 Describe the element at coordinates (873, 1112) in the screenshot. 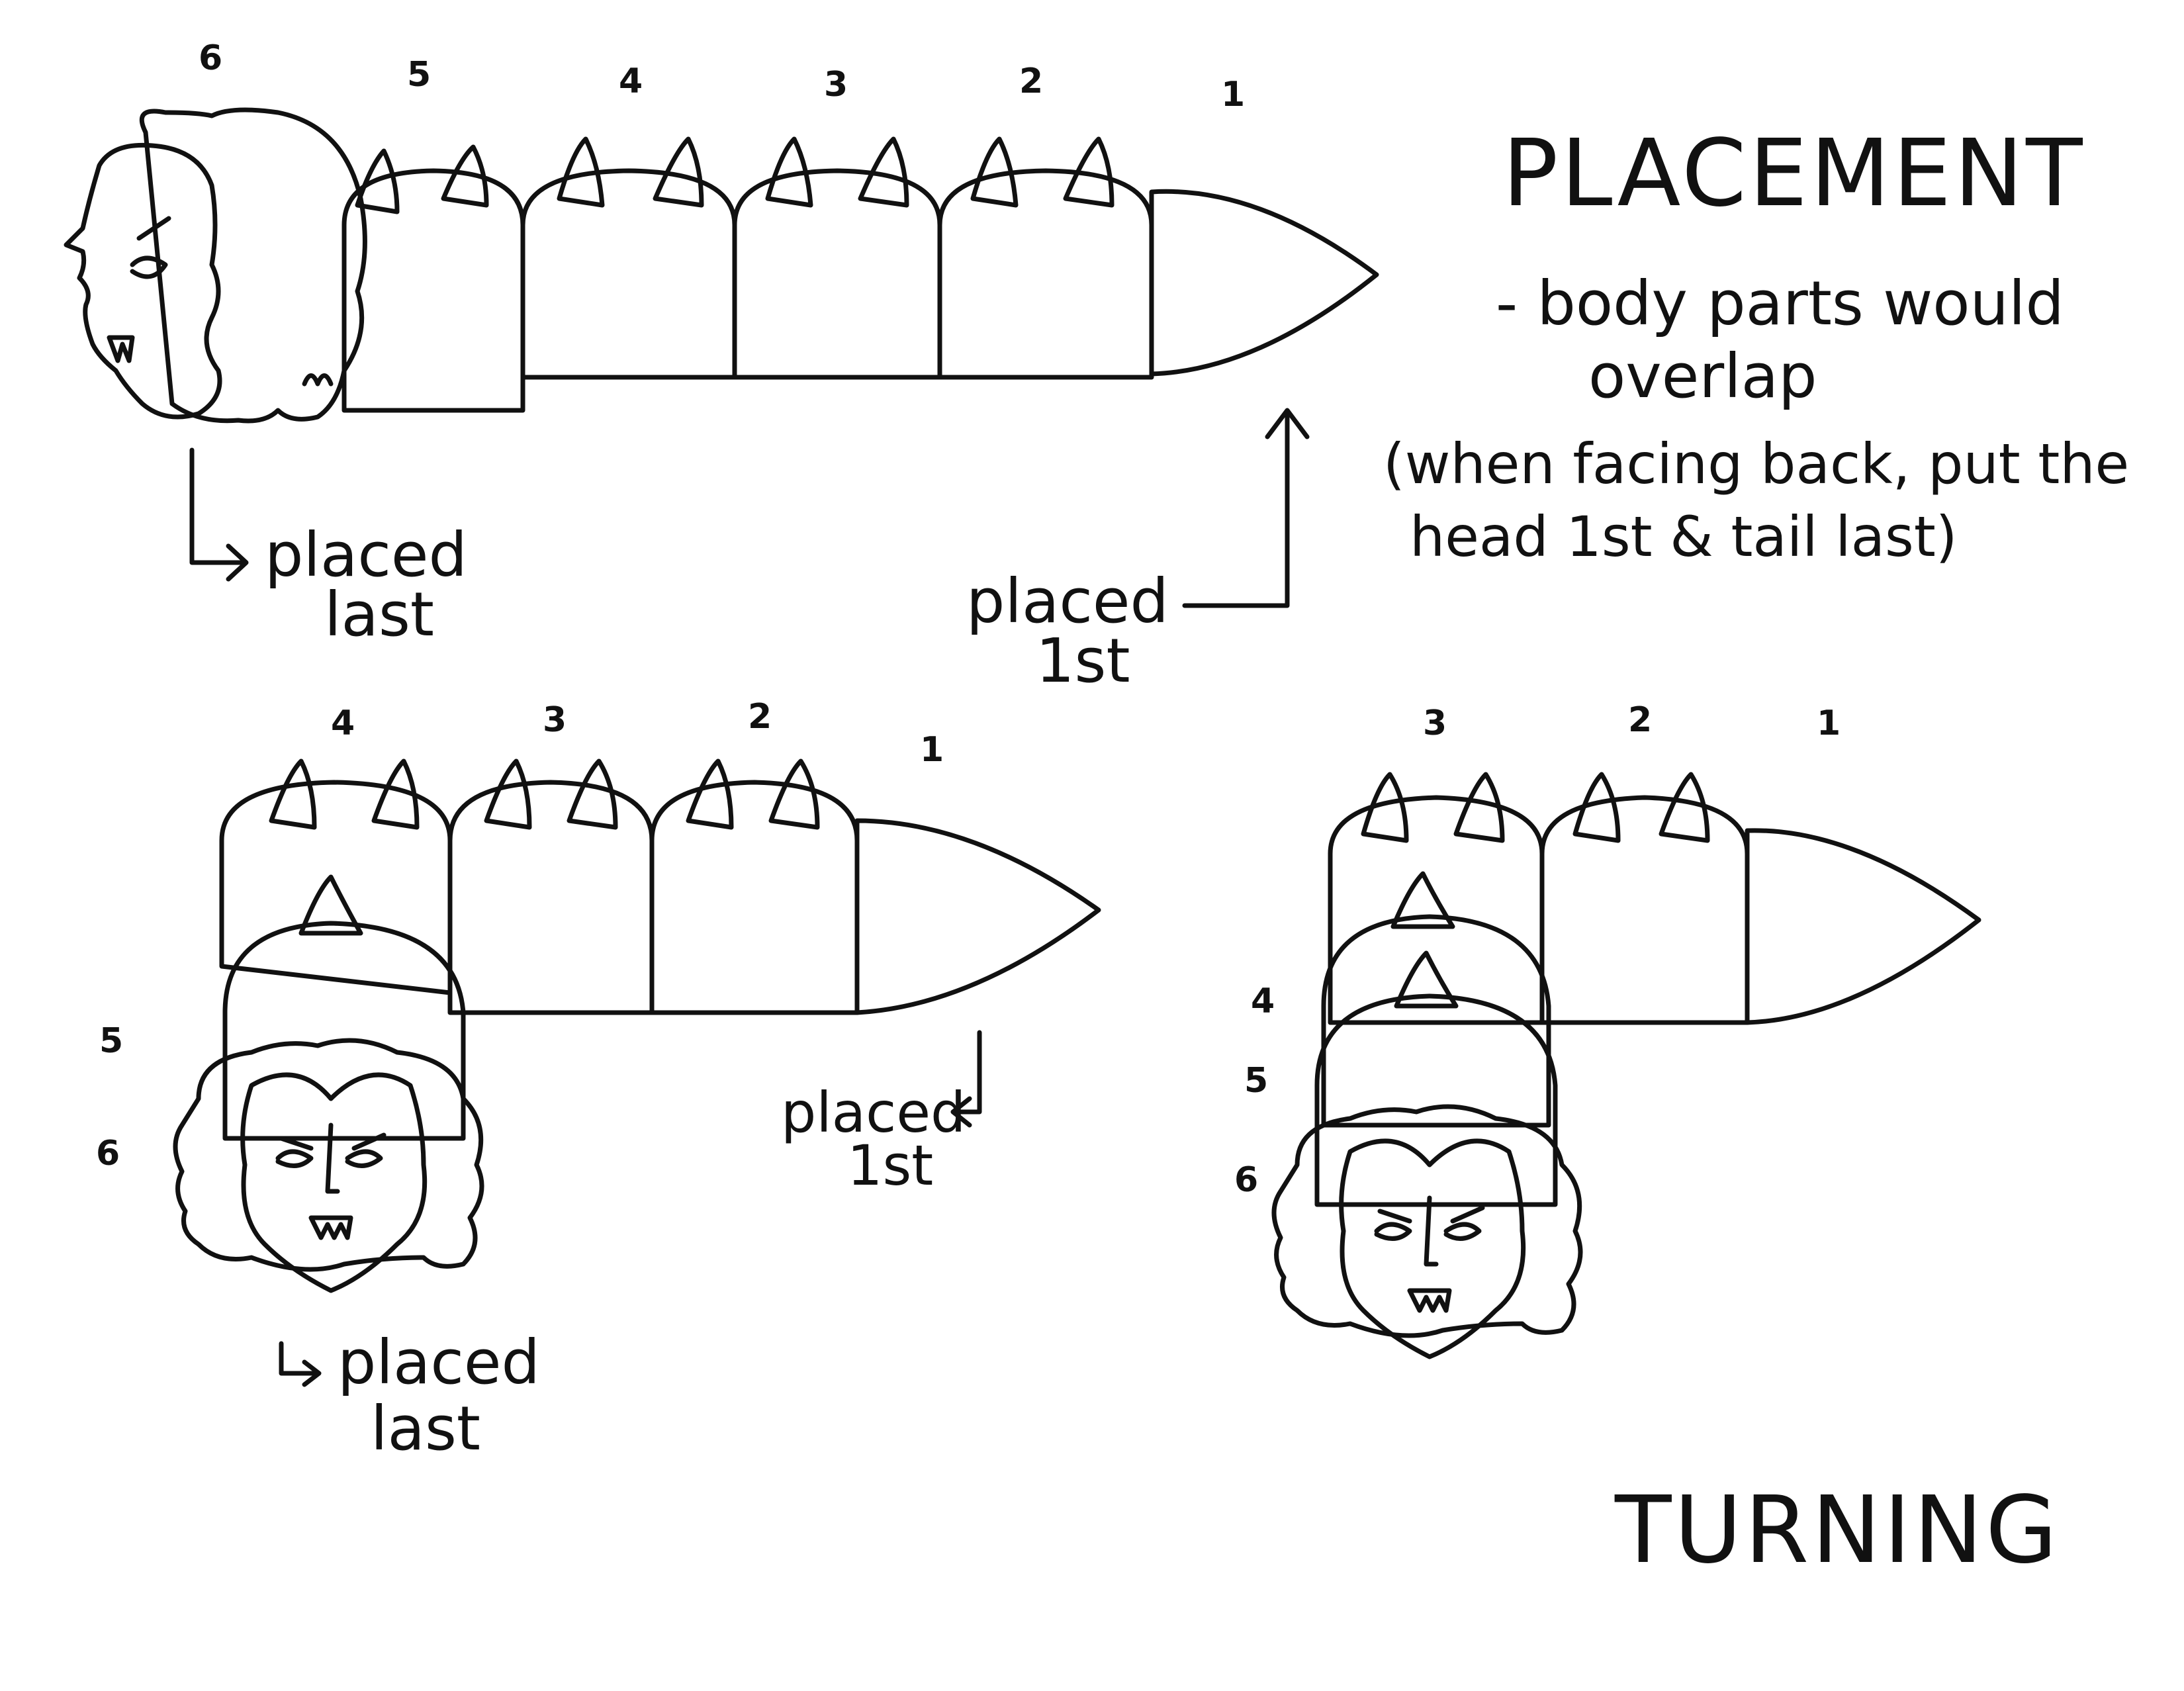

I see `turning-left-first-label: placed` at that location.